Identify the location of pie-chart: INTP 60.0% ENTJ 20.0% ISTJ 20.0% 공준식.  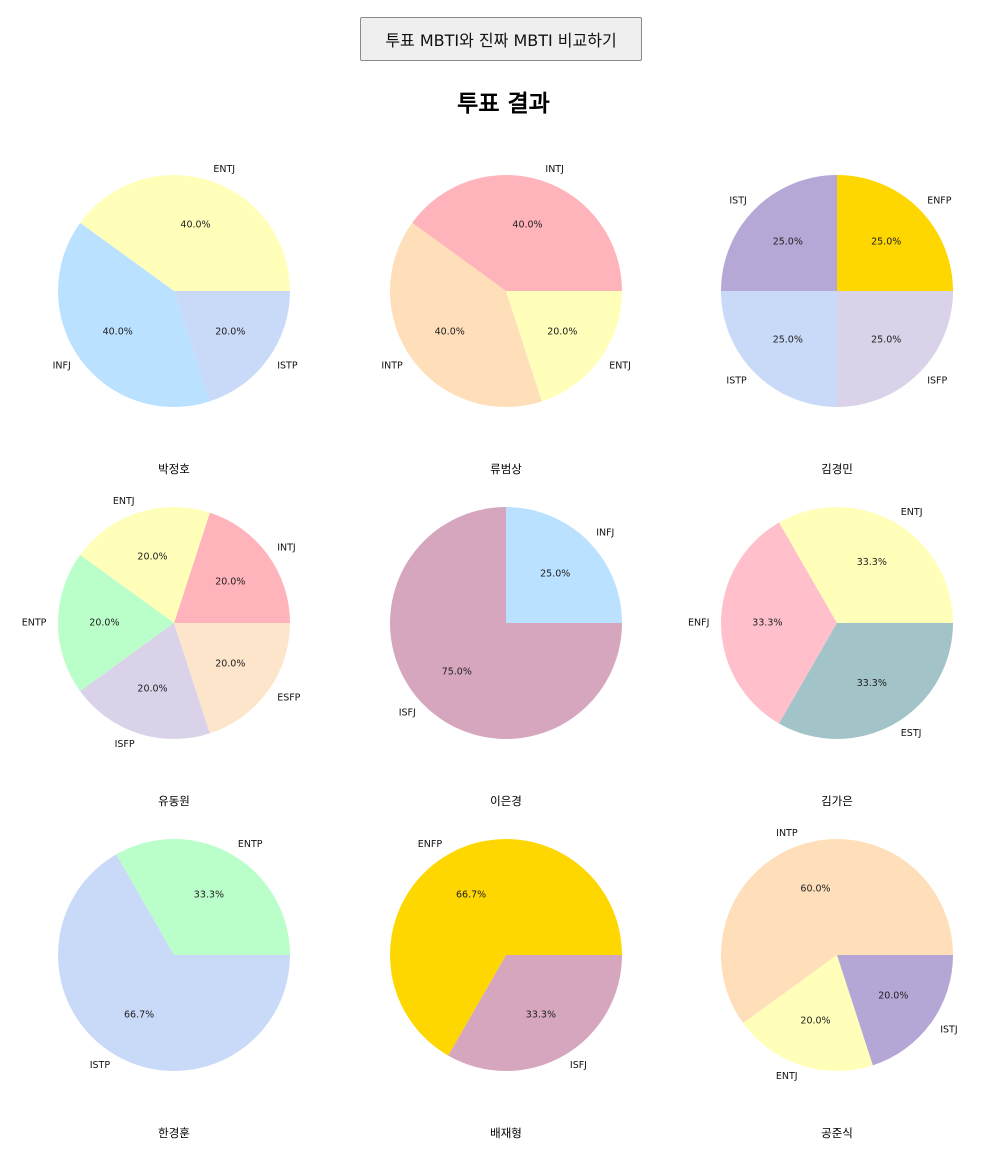
(839, 984).